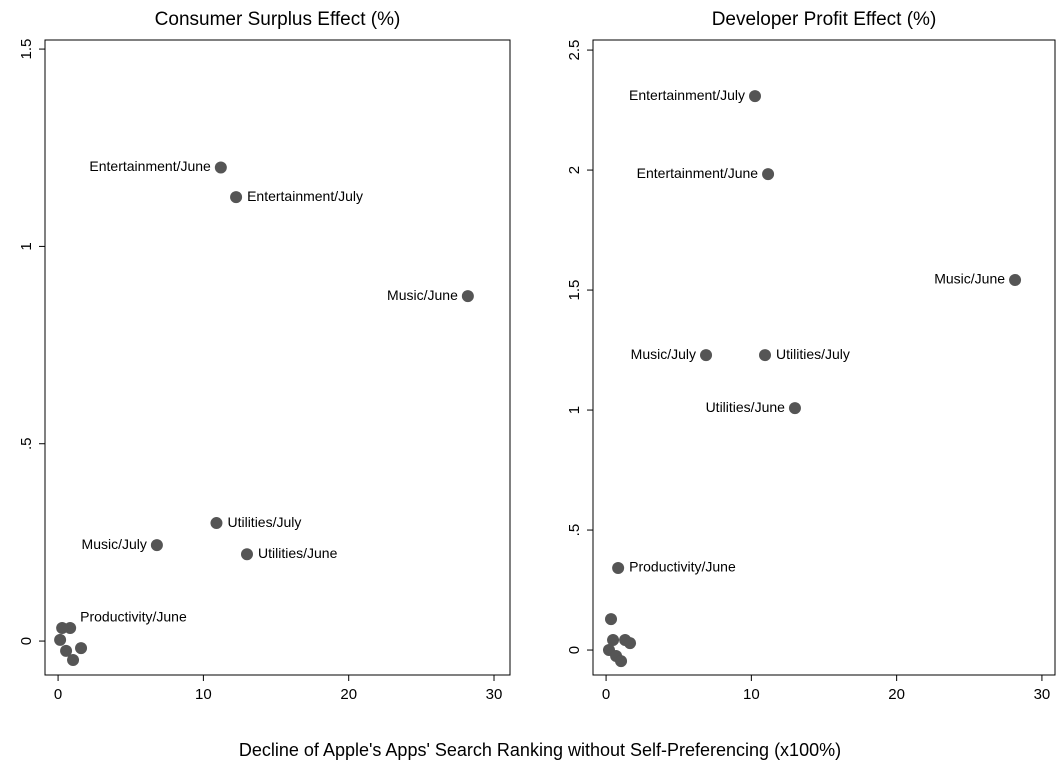 This screenshot has width=1058, height=769. What do you see at coordinates (278, 19) in the screenshot?
I see `chart-title: Consumer Surplus Effect (%)` at bounding box center [278, 19].